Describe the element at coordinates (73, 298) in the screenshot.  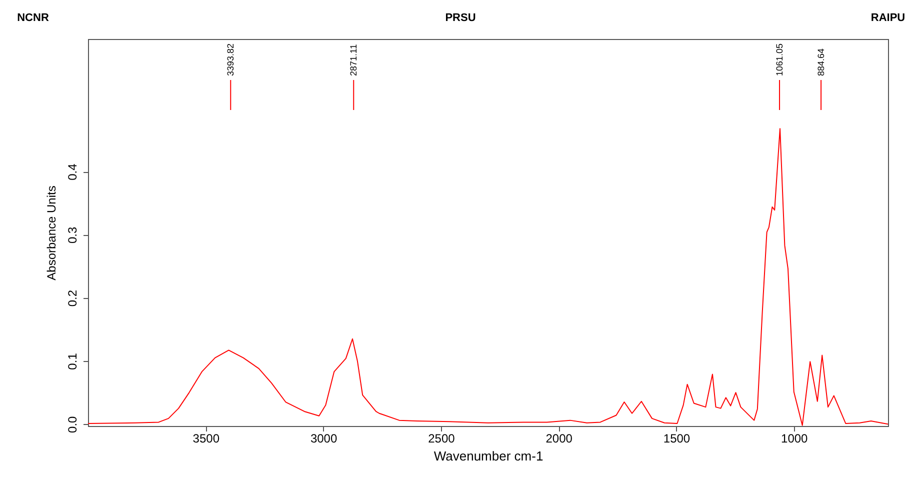
I see `y-tick-label: 0.2` at that location.